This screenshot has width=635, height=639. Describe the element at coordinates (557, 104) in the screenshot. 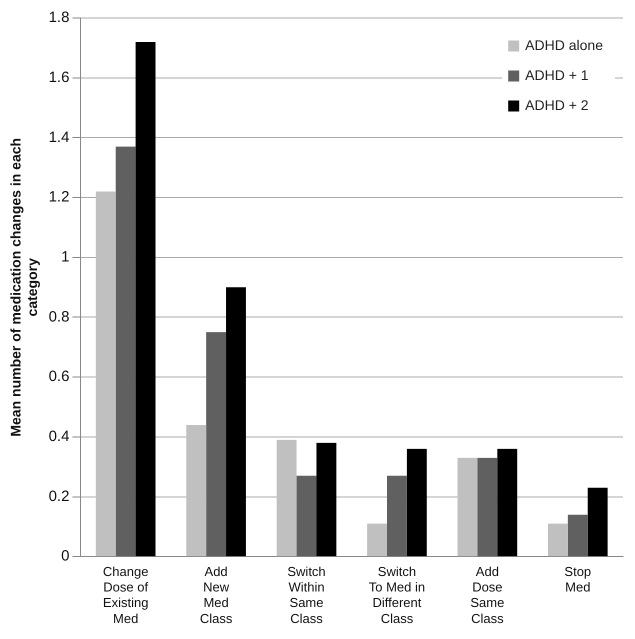

I see `legend-label: ADHD + 2` at that location.